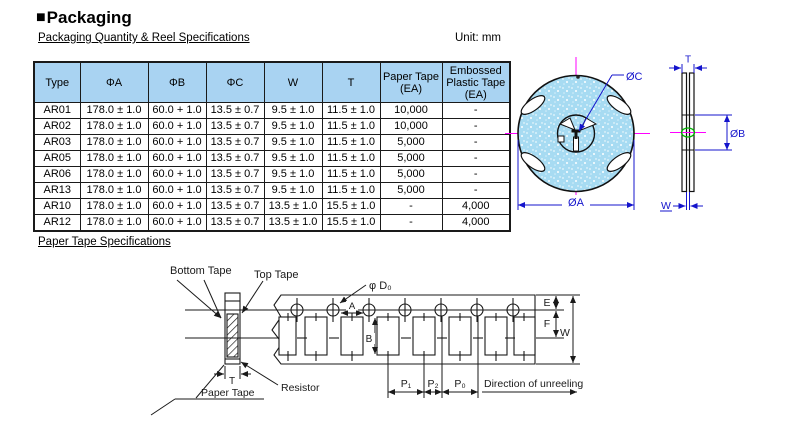 The height and width of the screenshot is (421, 793). Describe the element at coordinates (478, 38) in the screenshot. I see `unit-label: Unit: mm` at that location.